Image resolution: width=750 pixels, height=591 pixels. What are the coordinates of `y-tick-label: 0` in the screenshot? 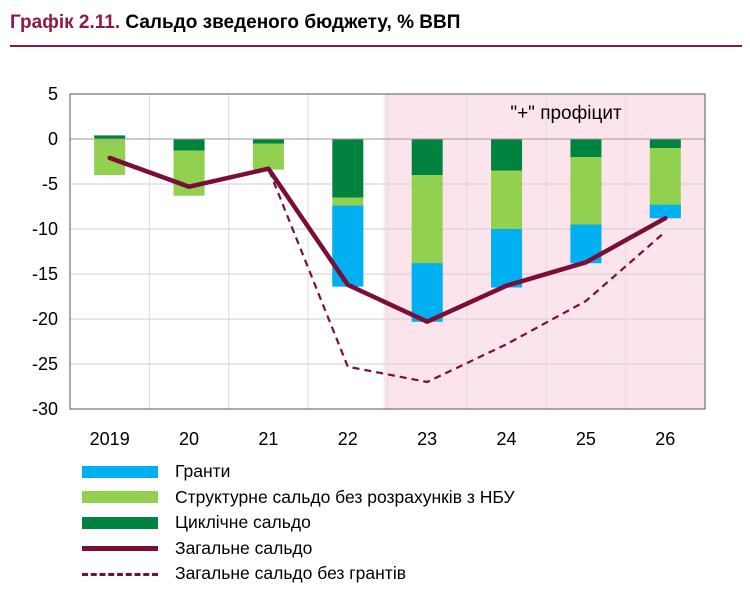 It's located at (53, 139).